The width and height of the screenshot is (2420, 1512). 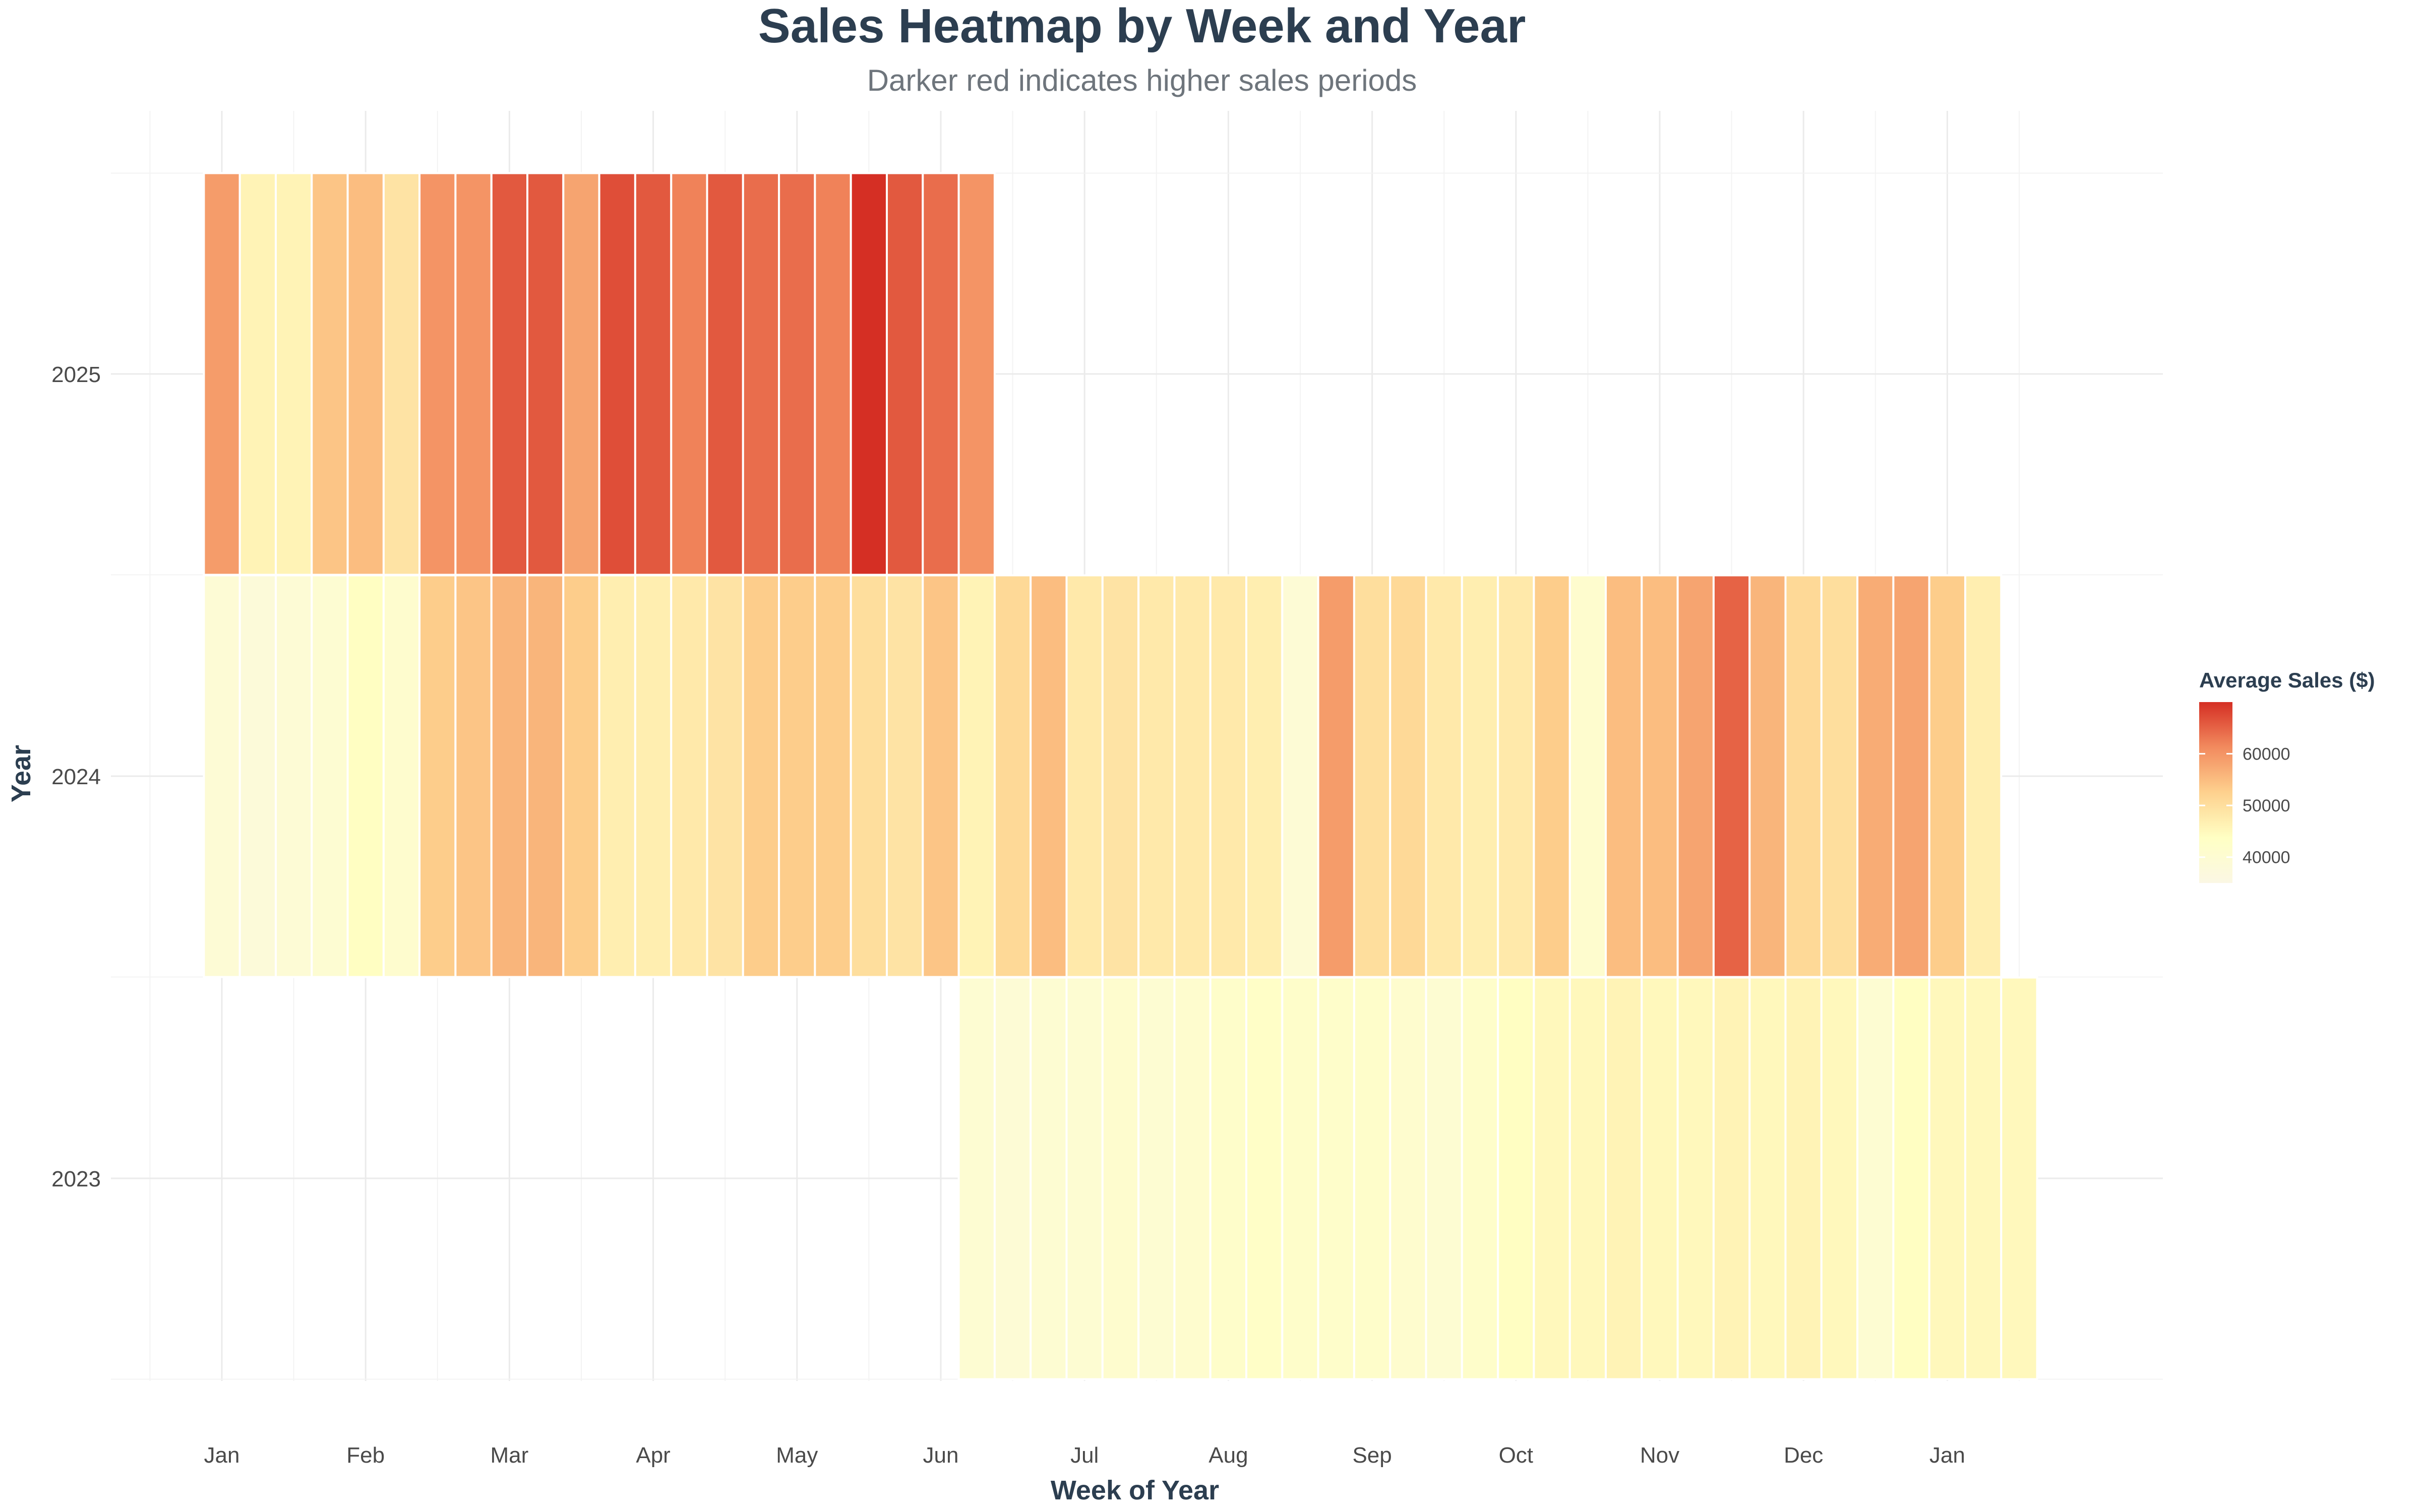 What do you see at coordinates (1516, 1455) in the screenshot?
I see `x-tick-label: Oct` at bounding box center [1516, 1455].